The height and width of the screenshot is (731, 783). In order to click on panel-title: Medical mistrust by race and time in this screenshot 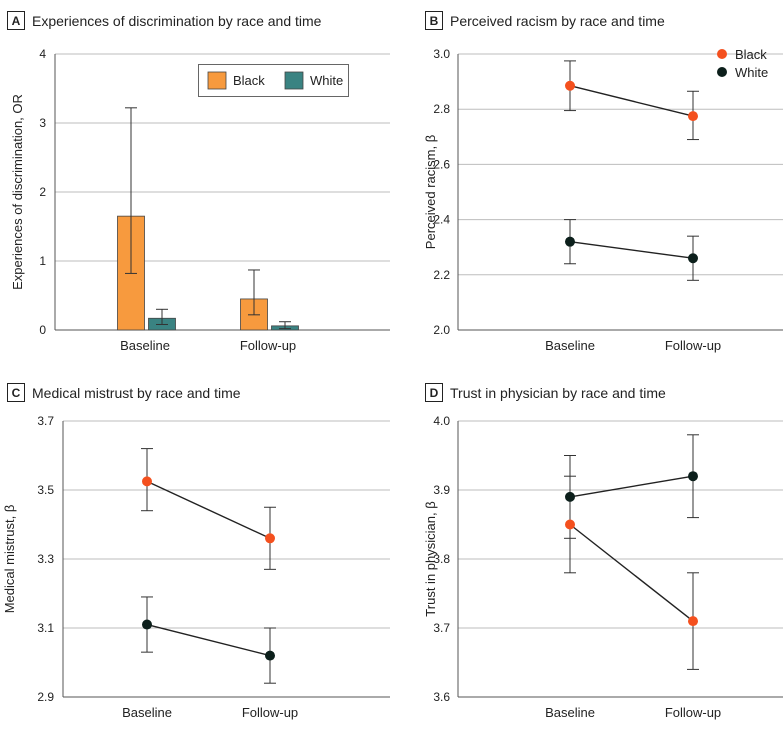, I will do `click(136, 393)`.